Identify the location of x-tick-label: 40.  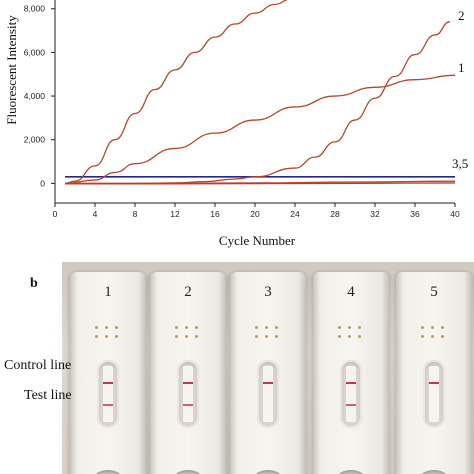
(455, 214).